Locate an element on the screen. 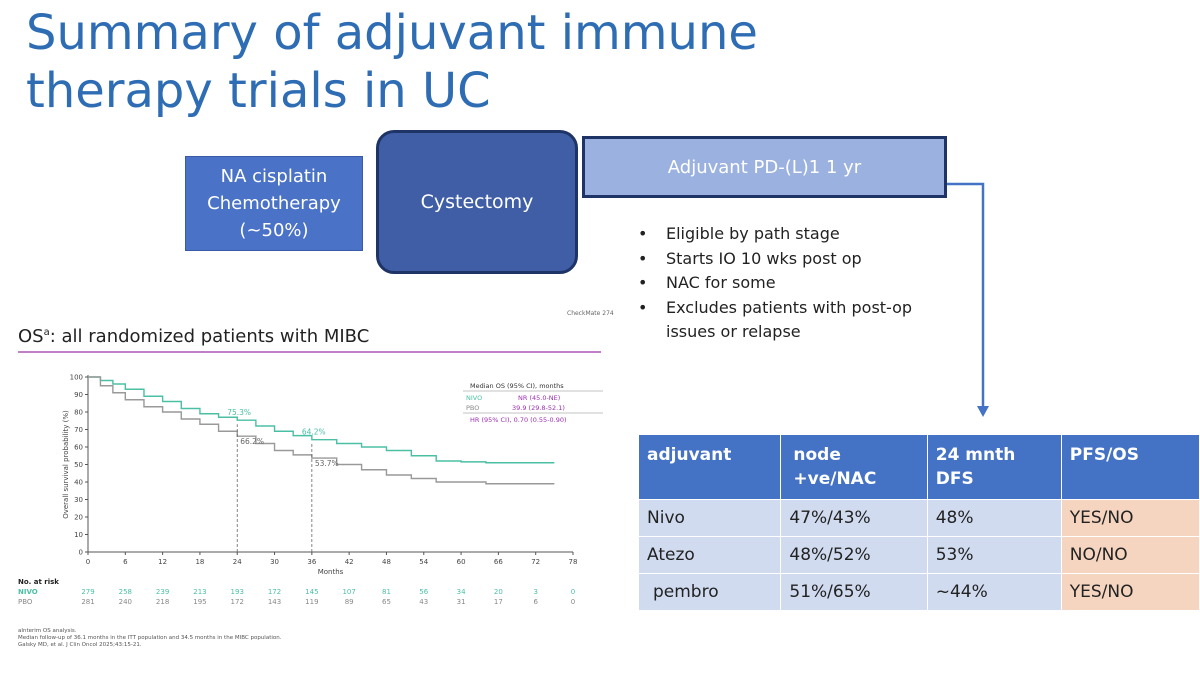  y-axis-label: Overall survival probability (%) is located at coordinates (66, 464).